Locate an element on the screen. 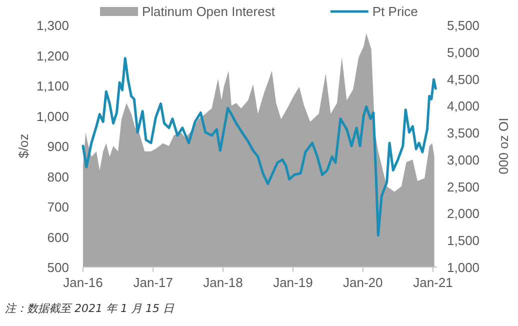 The height and width of the screenshot is (326, 518). y2-tick-label: 5,000 is located at coordinates (463, 52).